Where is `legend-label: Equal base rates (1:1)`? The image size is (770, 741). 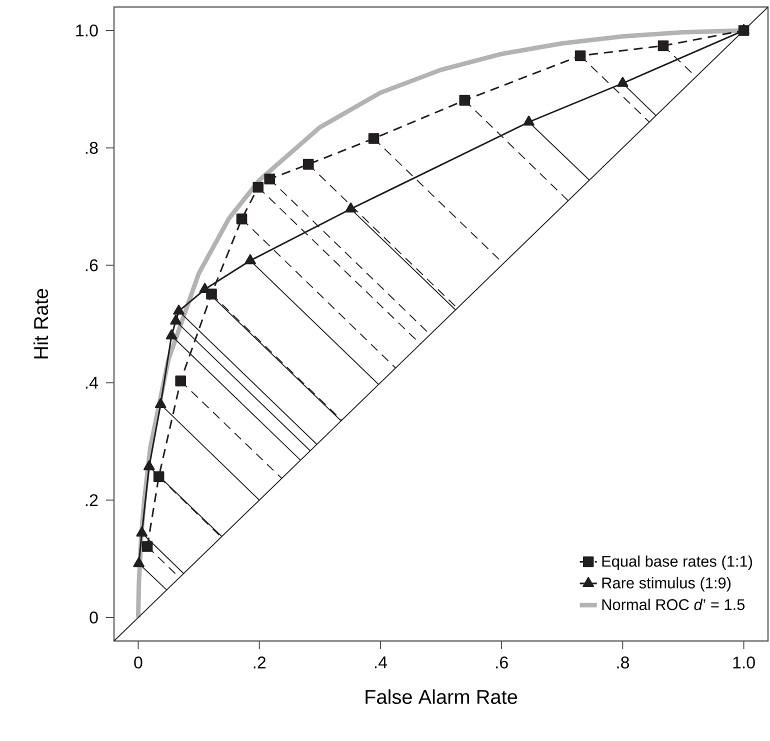
legend-label: Equal base rates (1:1) is located at coordinates (677, 562).